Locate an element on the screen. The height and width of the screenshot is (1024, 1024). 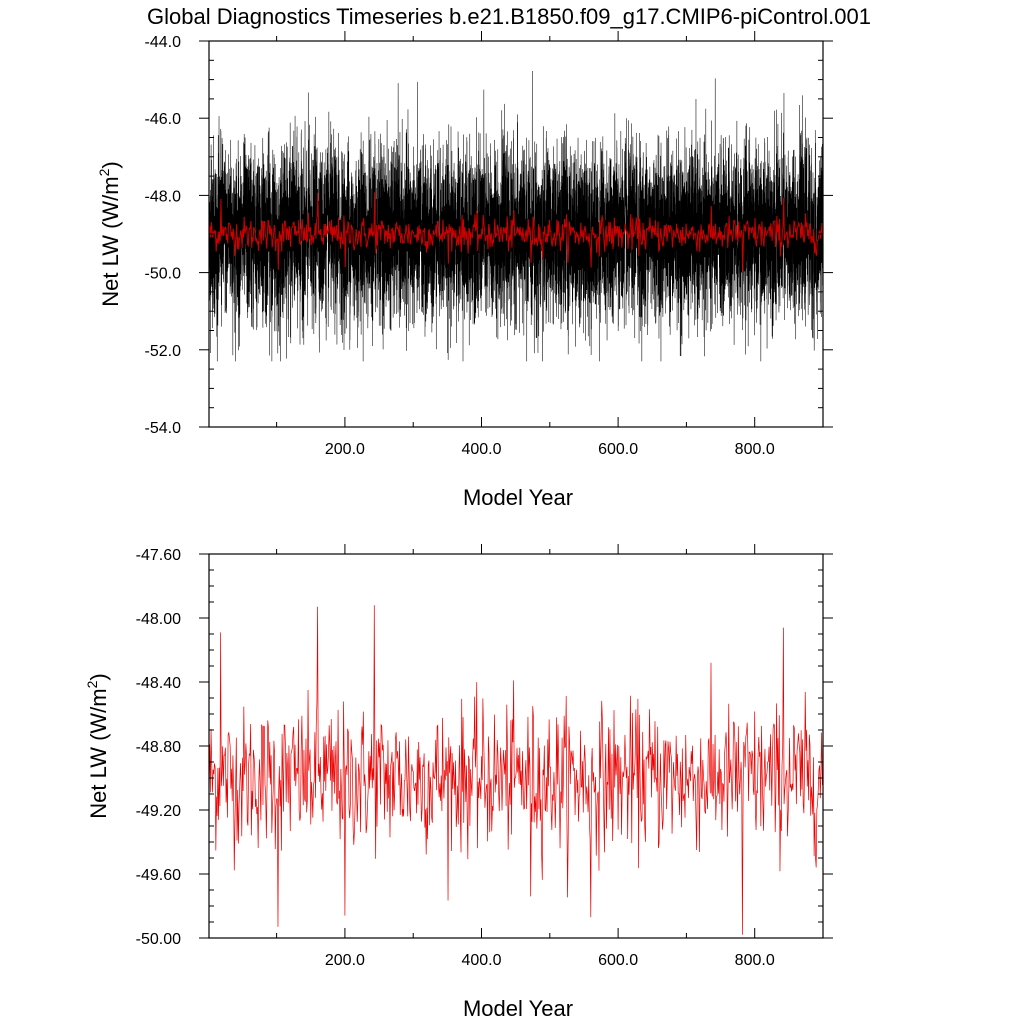
y-tick-label: -48.40 is located at coordinates (158, 683).